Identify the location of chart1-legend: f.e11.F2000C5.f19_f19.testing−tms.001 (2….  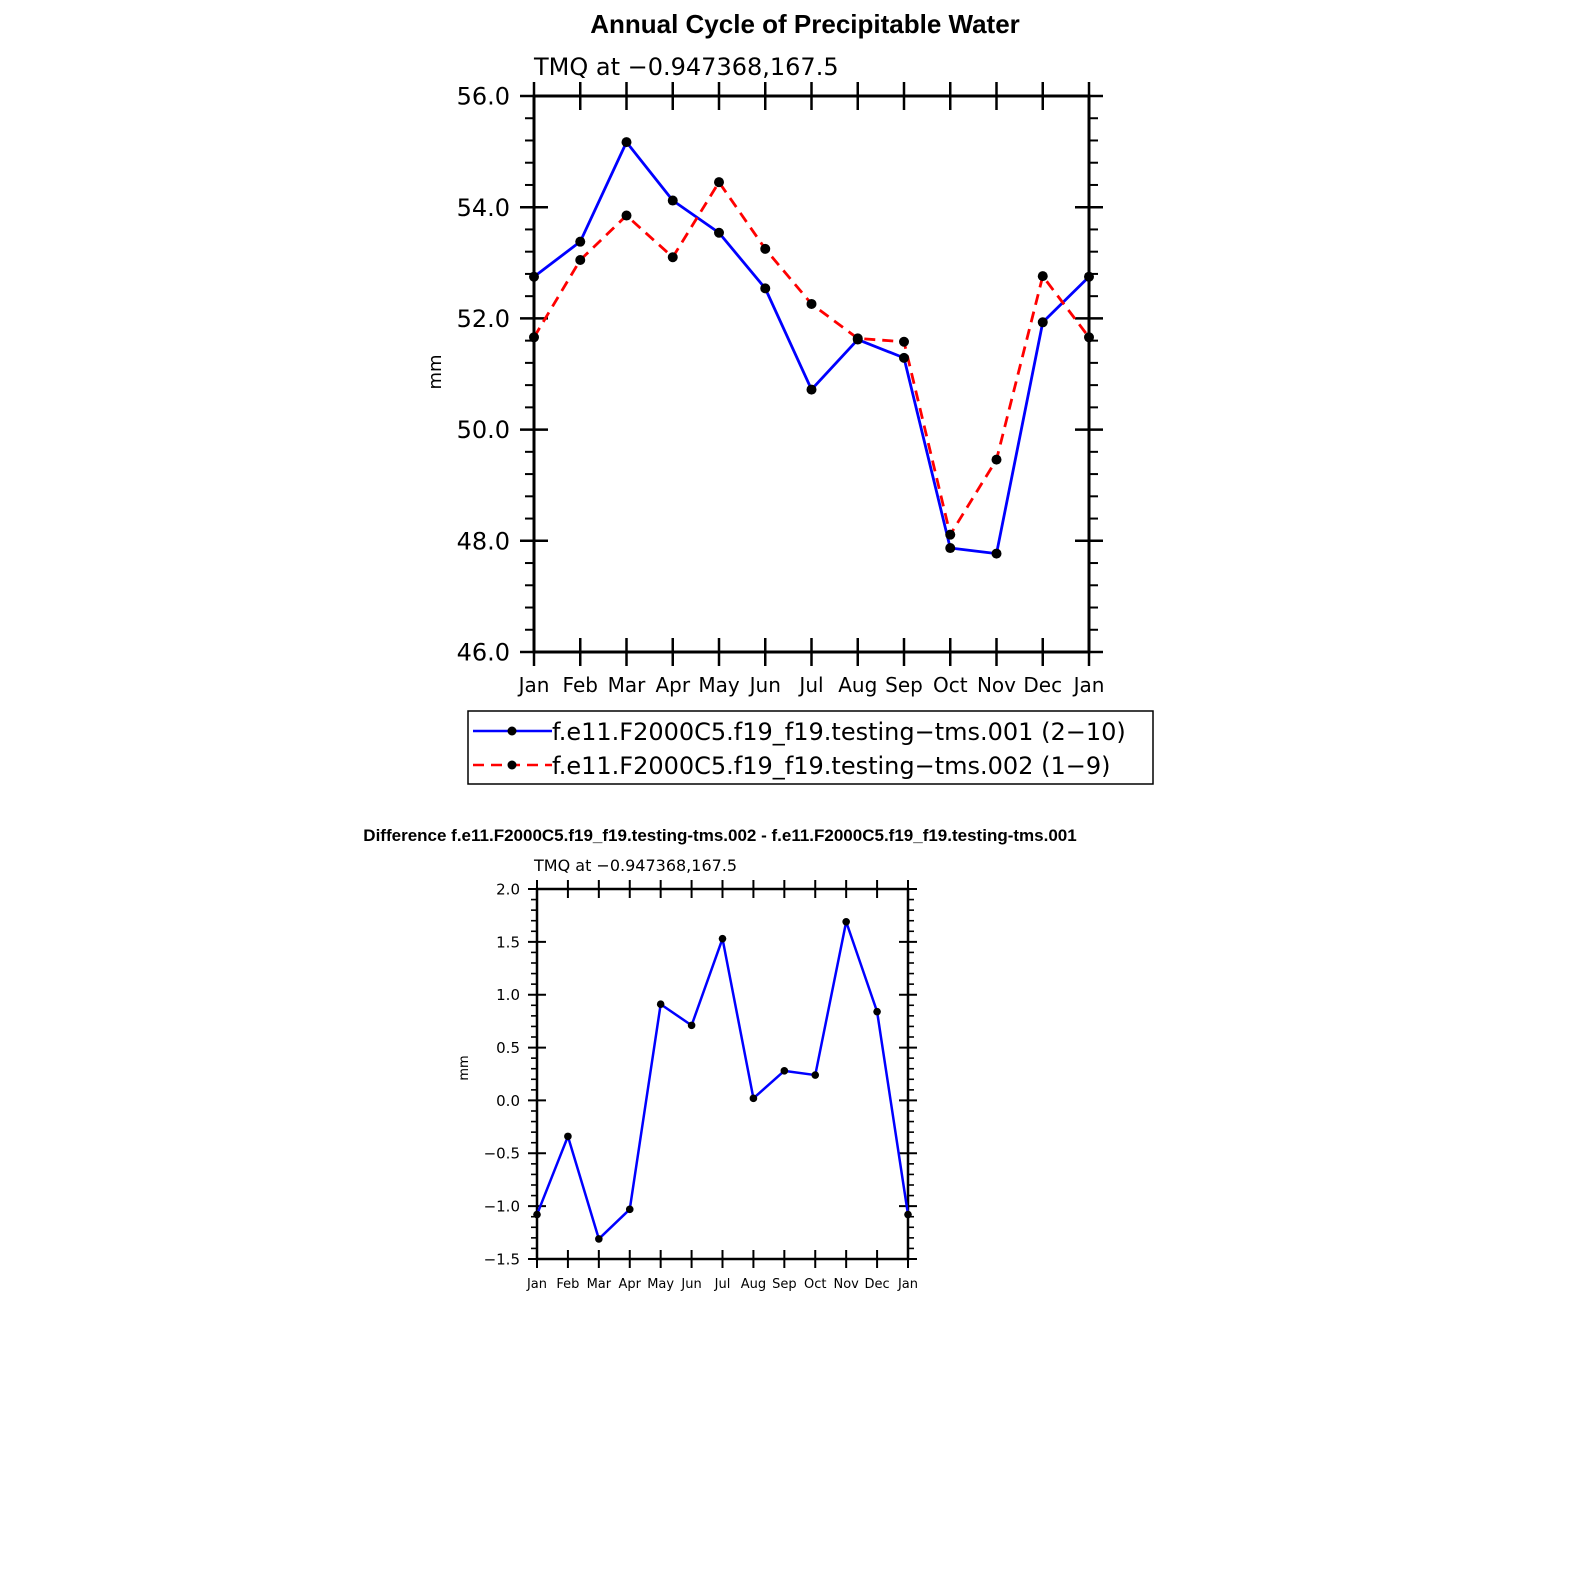
(810, 747).